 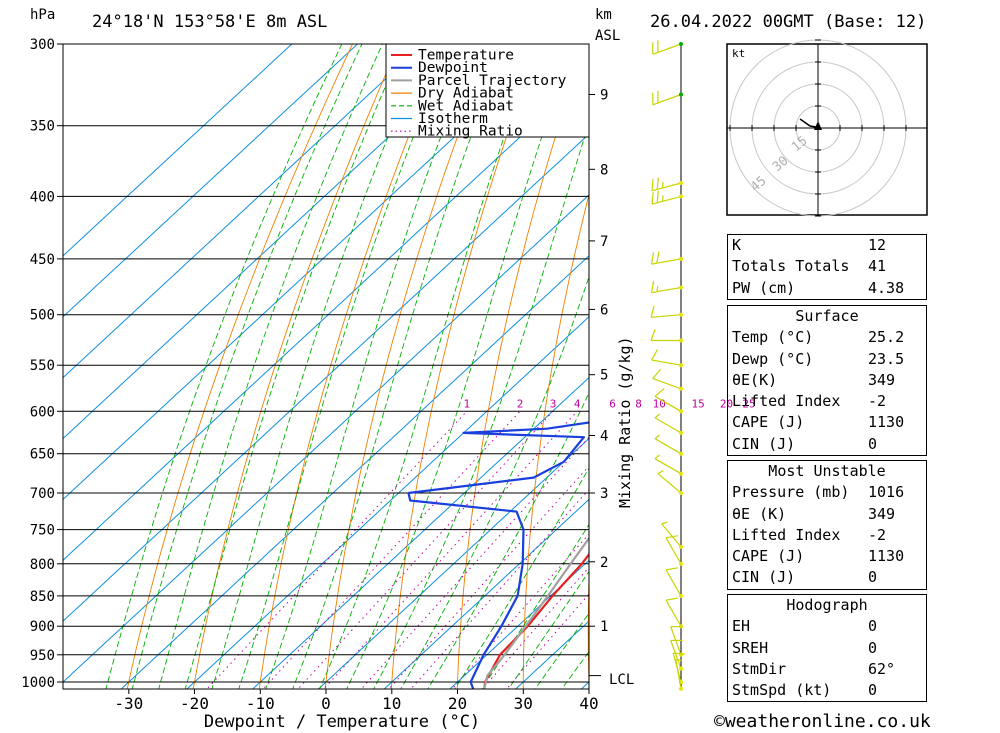 I want to click on pressure-tick-label: 850, so click(x=42, y=597).